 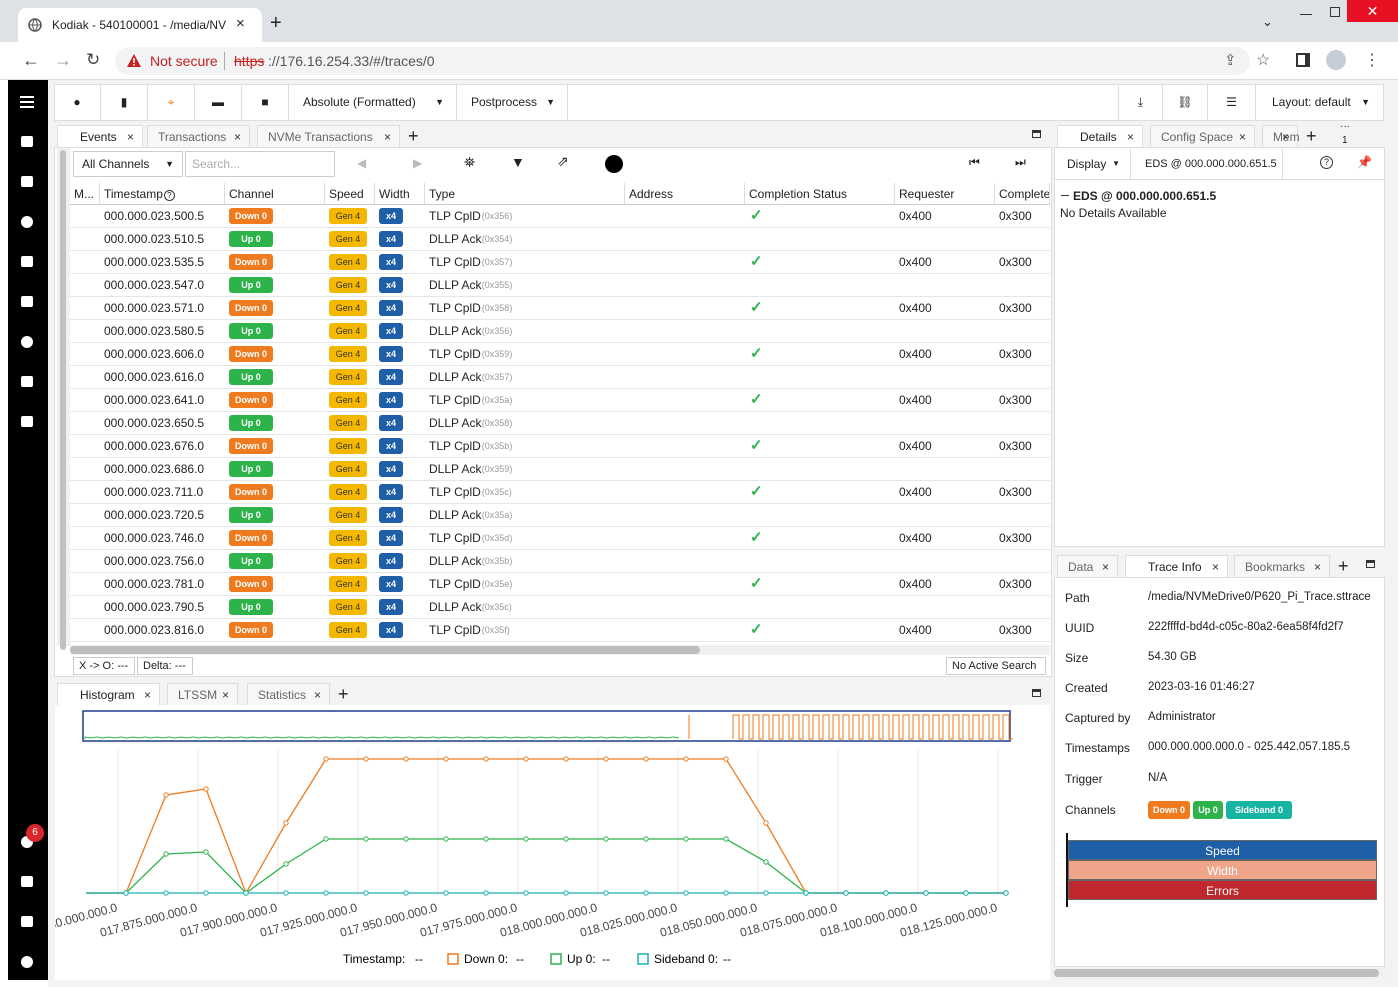 What do you see at coordinates (1336, 60) in the screenshot?
I see `profile-icon` at bounding box center [1336, 60].